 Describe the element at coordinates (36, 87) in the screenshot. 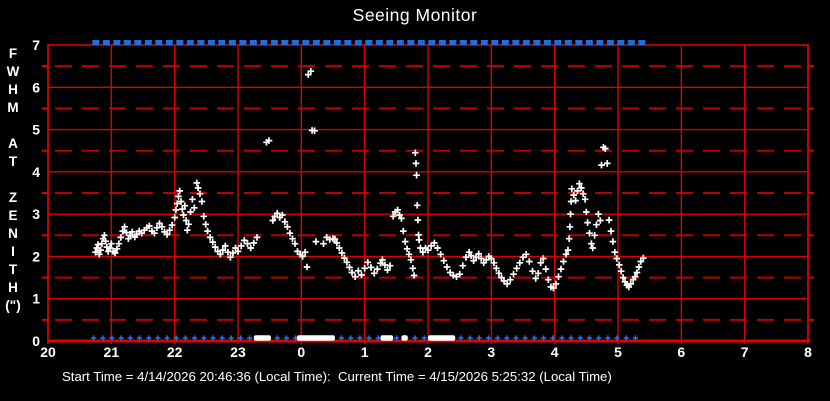

I see `y-tick-label: 6` at that location.